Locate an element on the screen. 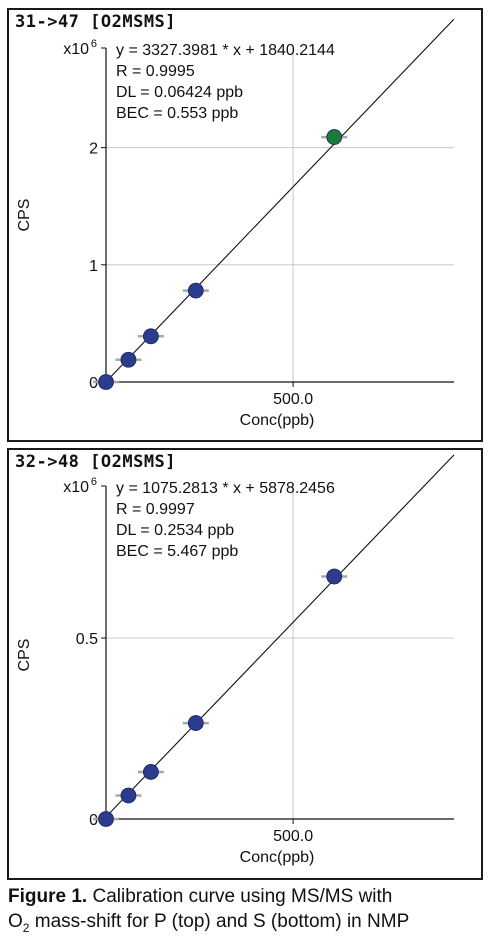 The height and width of the screenshot is (951, 491). y-tick-label: 1 is located at coordinates (93, 266).